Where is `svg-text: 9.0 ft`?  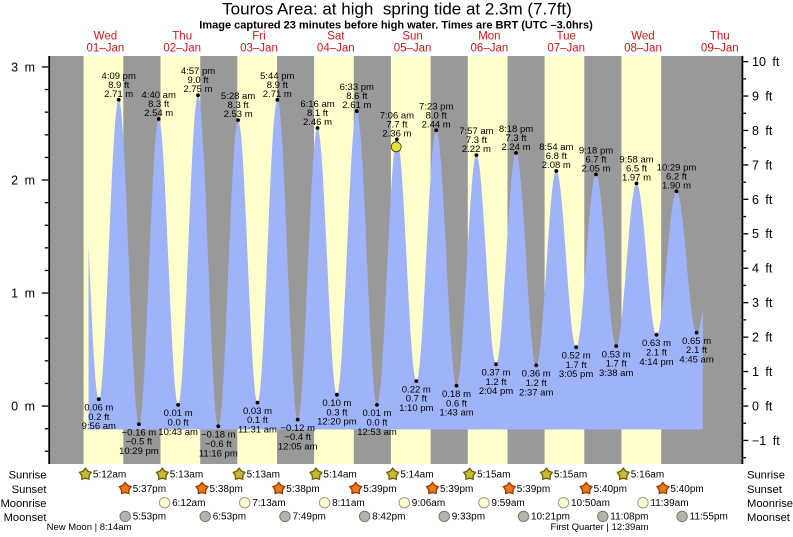
svg-text: 9.0 ft is located at coordinates (197, 80).